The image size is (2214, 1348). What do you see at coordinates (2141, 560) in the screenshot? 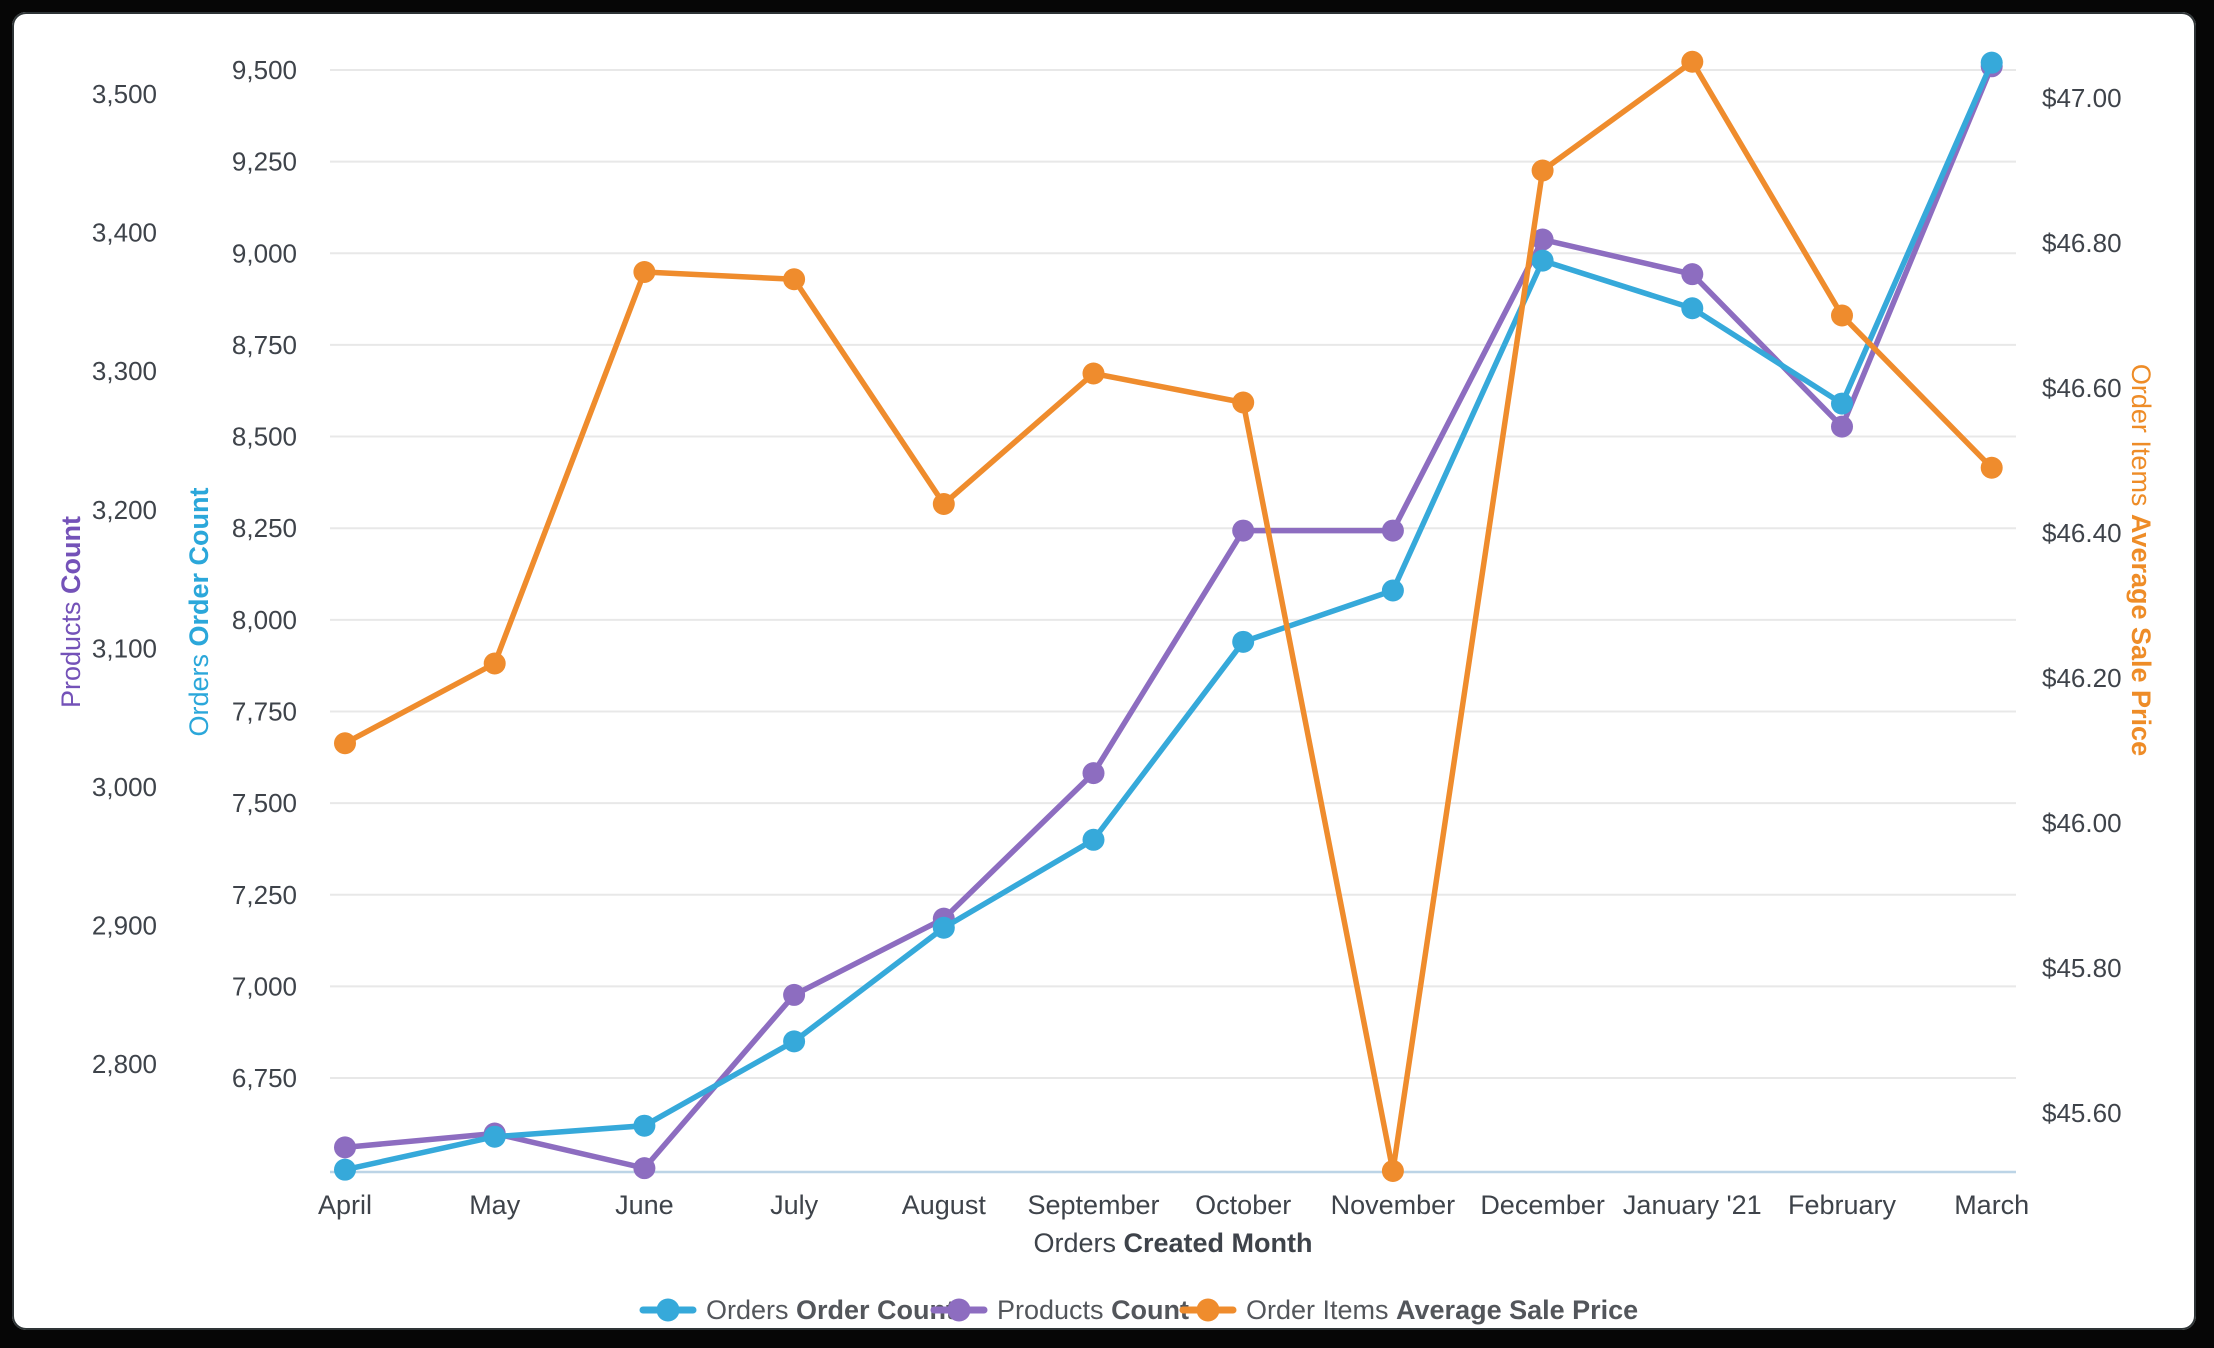
I see `right-axis-title: Order Items Average Sale Price` at bounding box center [2141, 560].